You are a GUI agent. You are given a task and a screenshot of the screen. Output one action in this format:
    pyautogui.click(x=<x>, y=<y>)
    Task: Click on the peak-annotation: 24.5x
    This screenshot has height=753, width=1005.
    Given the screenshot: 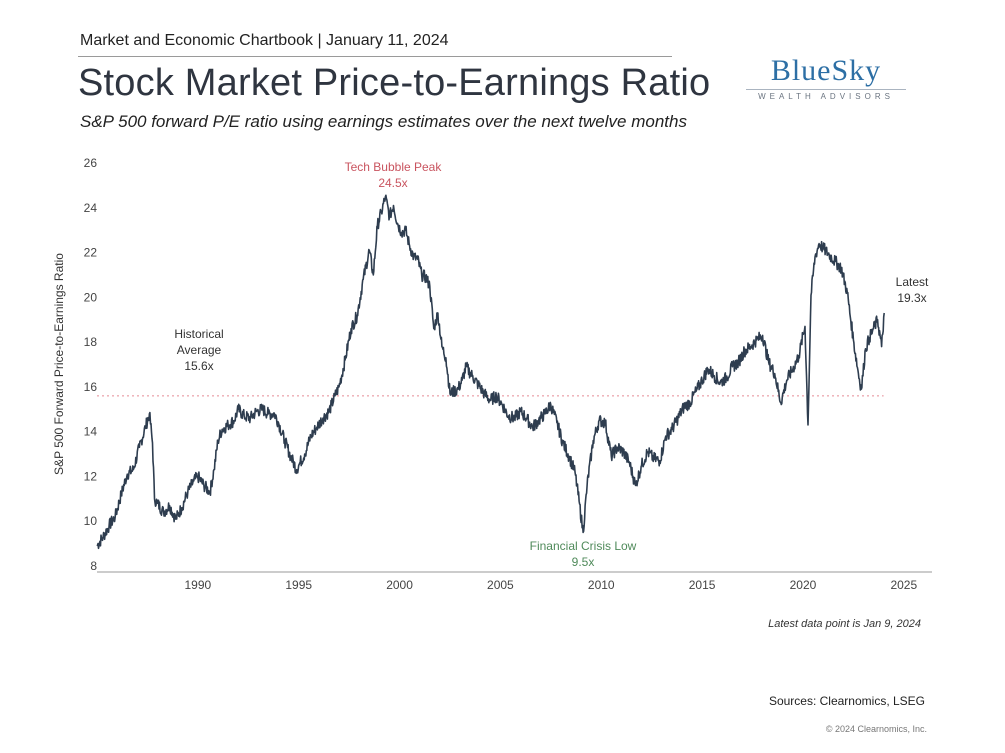 What is the action you would take?
    pyautogui.click(x=392, y=183)
    